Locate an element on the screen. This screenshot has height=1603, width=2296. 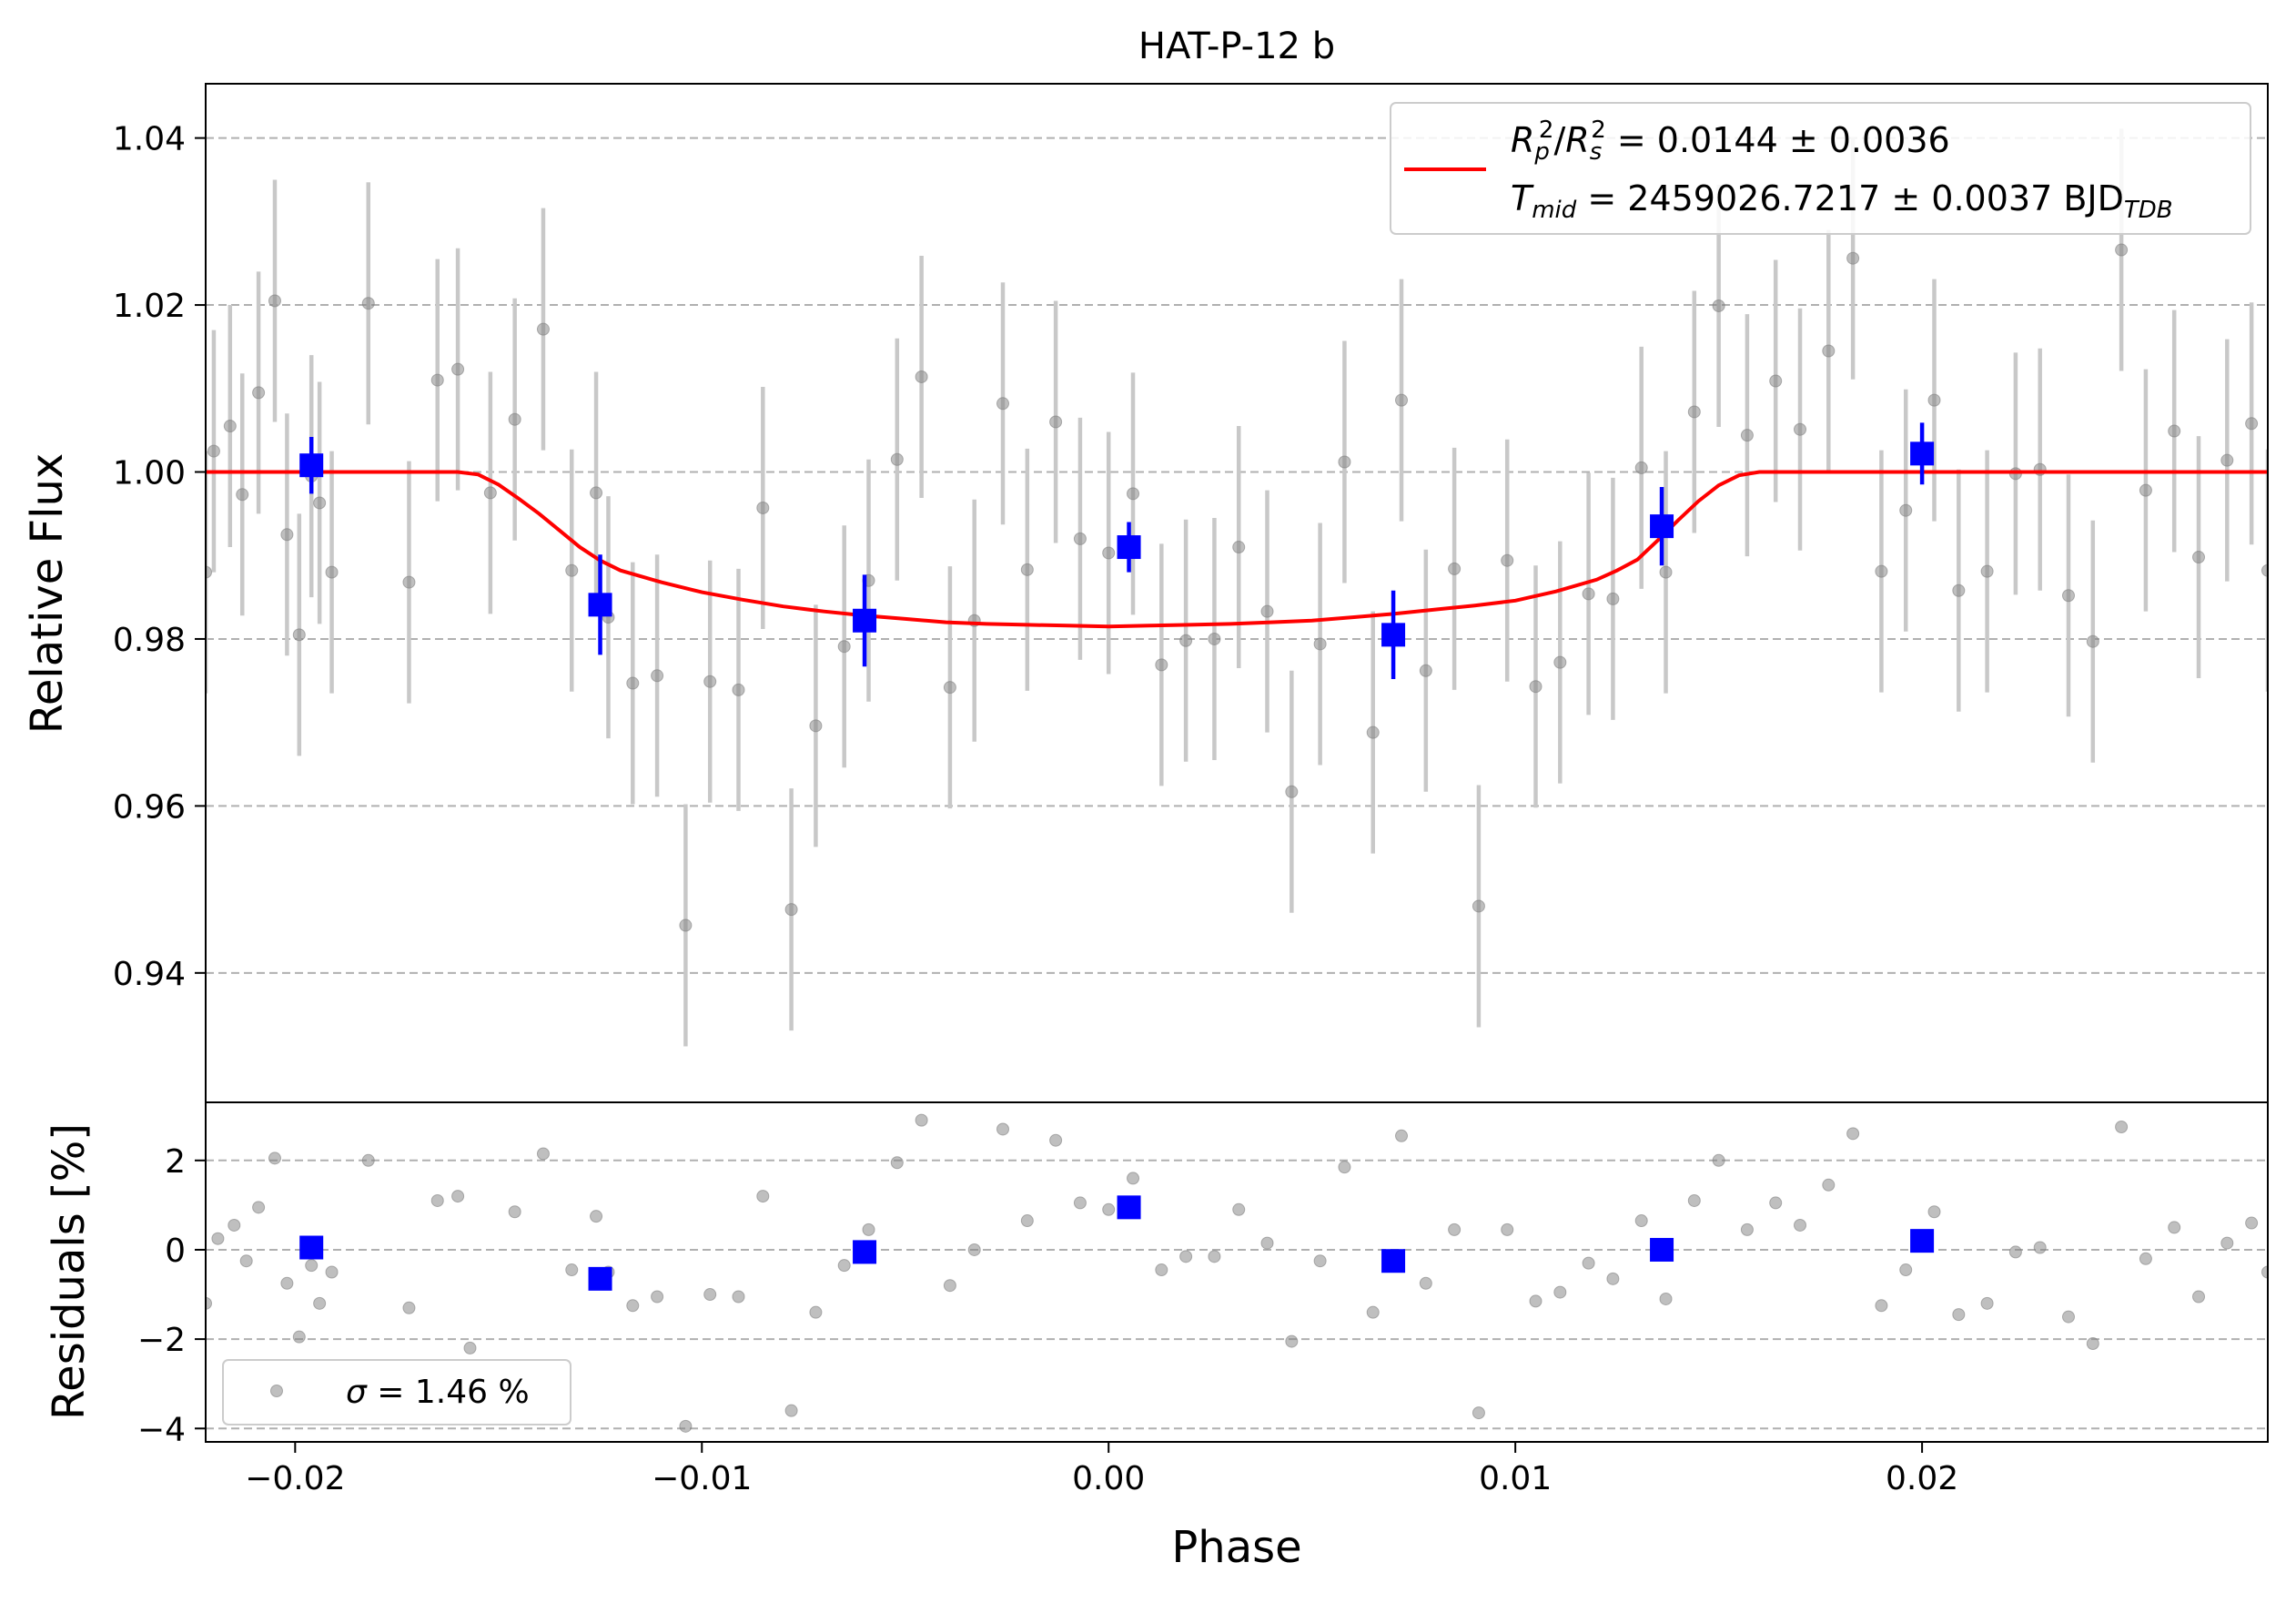
residuals-legend-label: σ = 1.46 % is located at coordinates (438, 1392).